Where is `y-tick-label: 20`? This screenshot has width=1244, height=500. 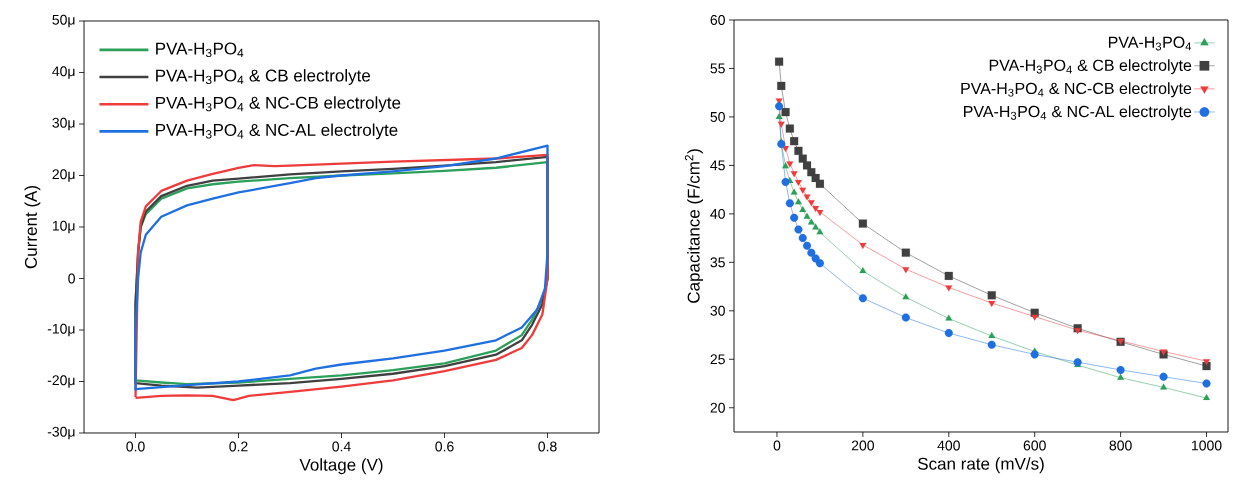 y-tick-label: 20 is located at coordinates (717, 407).